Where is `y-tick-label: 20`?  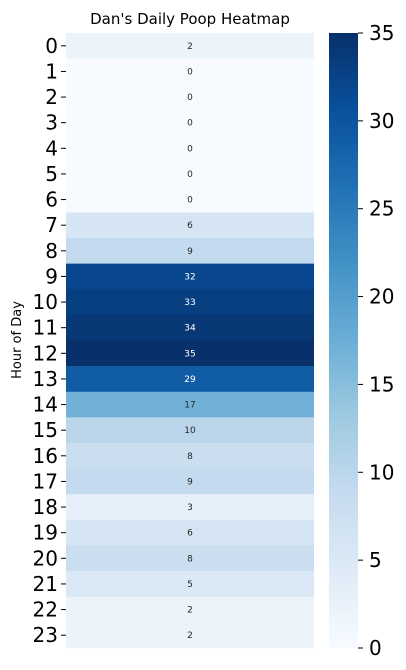 y-tick-label: 20 is located at coordinates (45, 558).